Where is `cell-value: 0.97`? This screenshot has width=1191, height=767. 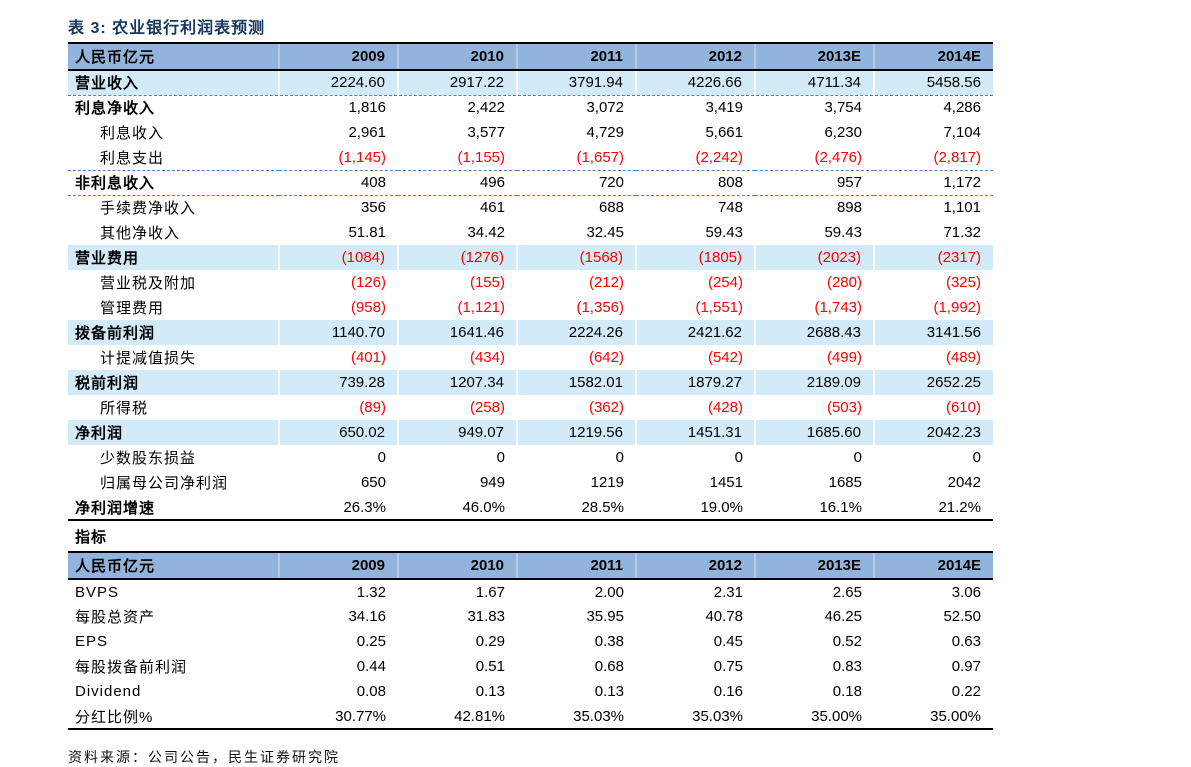 cell-value: 0.97 is located at coordinates (966, 666).